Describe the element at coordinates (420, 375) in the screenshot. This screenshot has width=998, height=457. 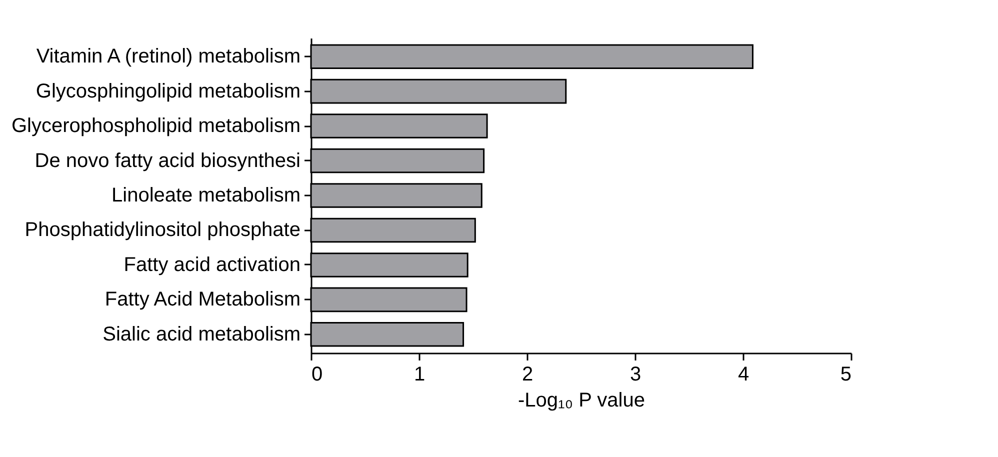
I see `x-tick-label: 1` at that location.